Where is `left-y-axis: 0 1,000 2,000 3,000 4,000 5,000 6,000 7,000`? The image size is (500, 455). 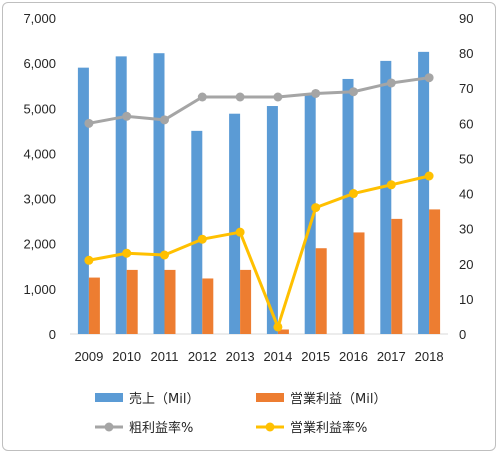 left-y-axis: 0 1,000 2,000 3,000 4,000 5,000 6,000 7,000 is located at coordinates (39, 176).